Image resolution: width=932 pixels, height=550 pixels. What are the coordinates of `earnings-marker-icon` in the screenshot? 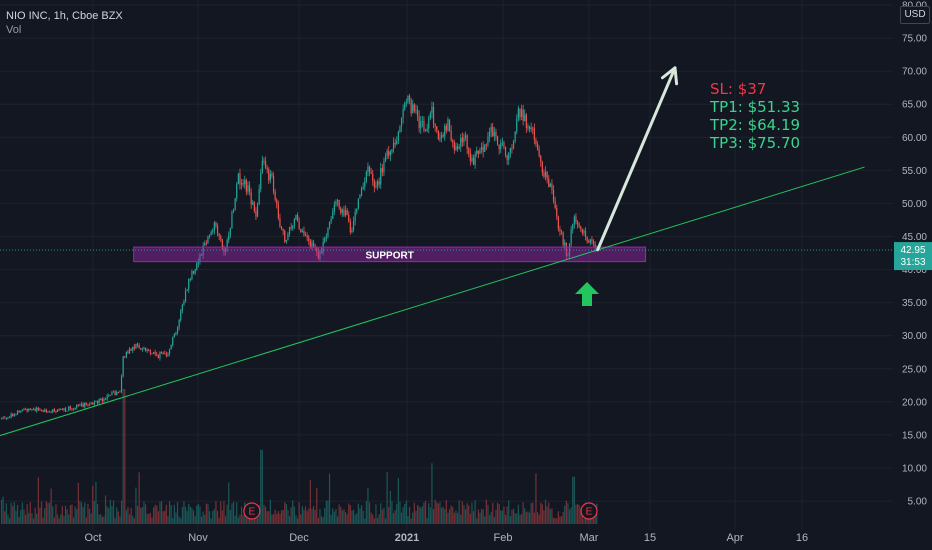 It's located at (252, 511).